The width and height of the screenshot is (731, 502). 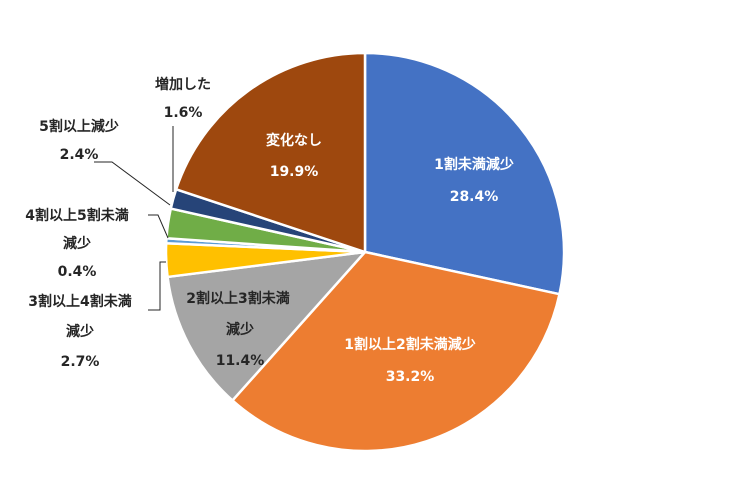 I want to click on slice-label-2wari-3wari-line1: 2割以上3割未満, so click(x=237, y=298).